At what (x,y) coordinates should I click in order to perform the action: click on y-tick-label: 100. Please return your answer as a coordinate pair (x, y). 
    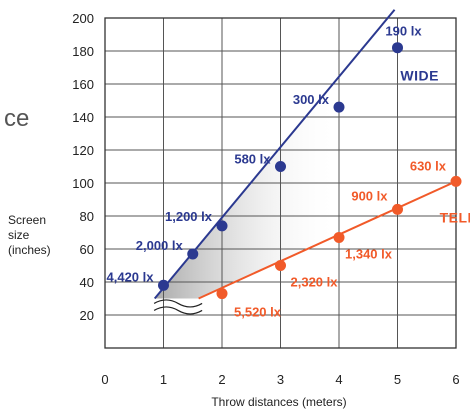
    Looking at the image, I should click on (83, 183).